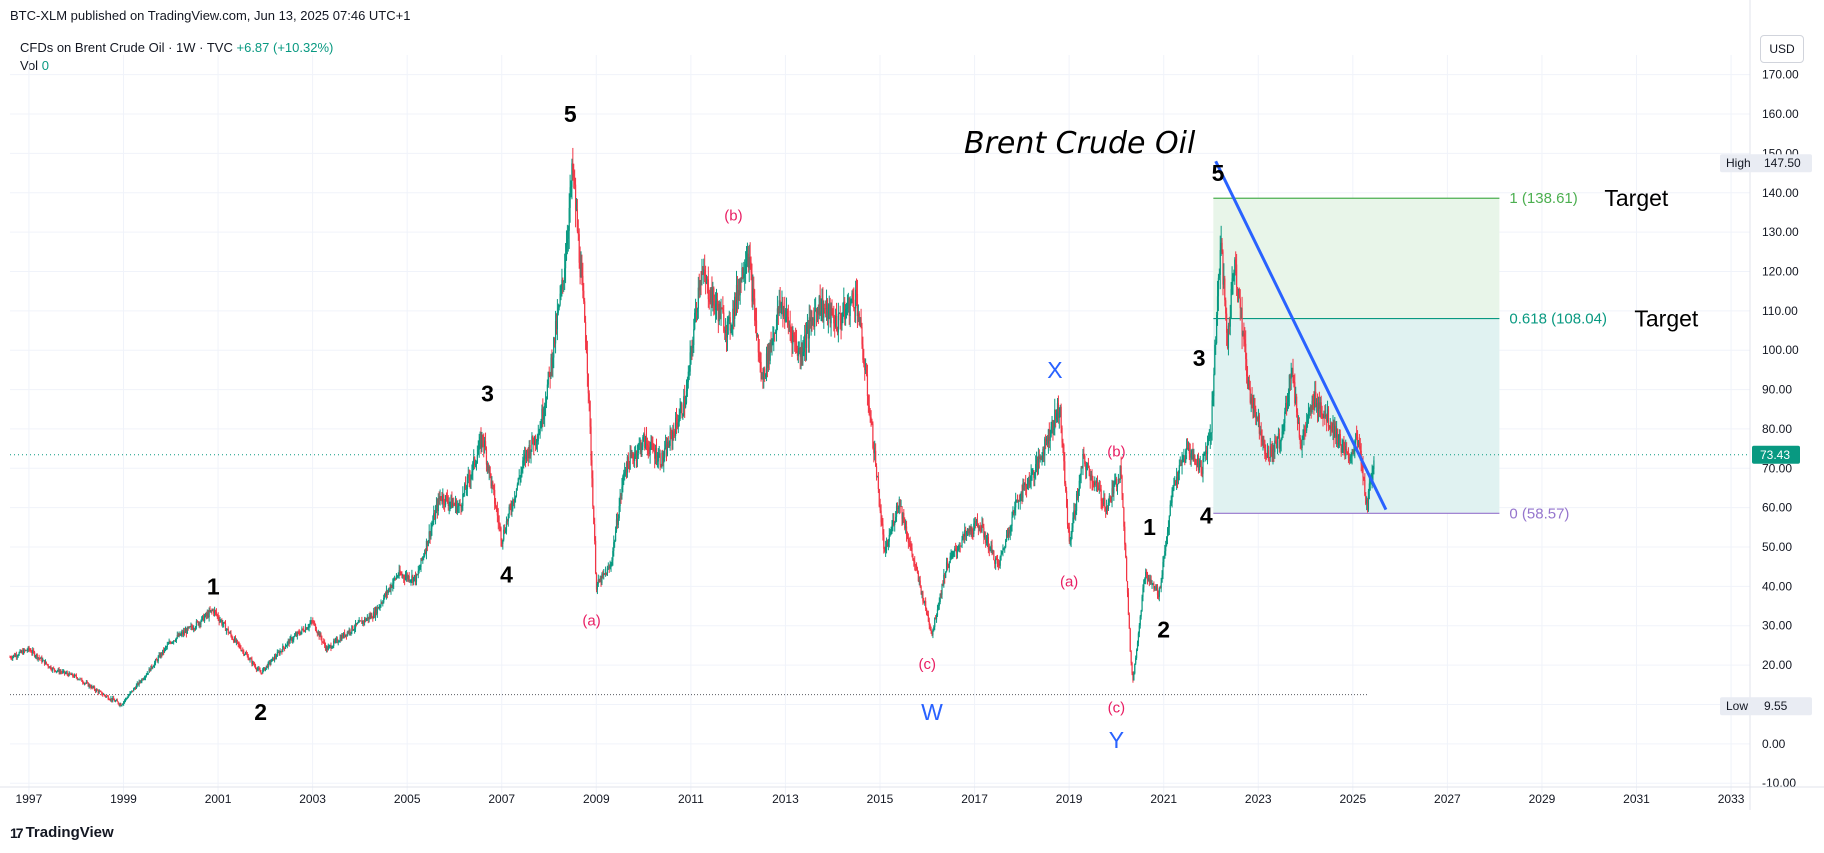 This screenshot has height=853, width=1824. Describe the element at coordinates (1258, 799) in the screenshot. I see `x-tick-label: 2023` at that location.